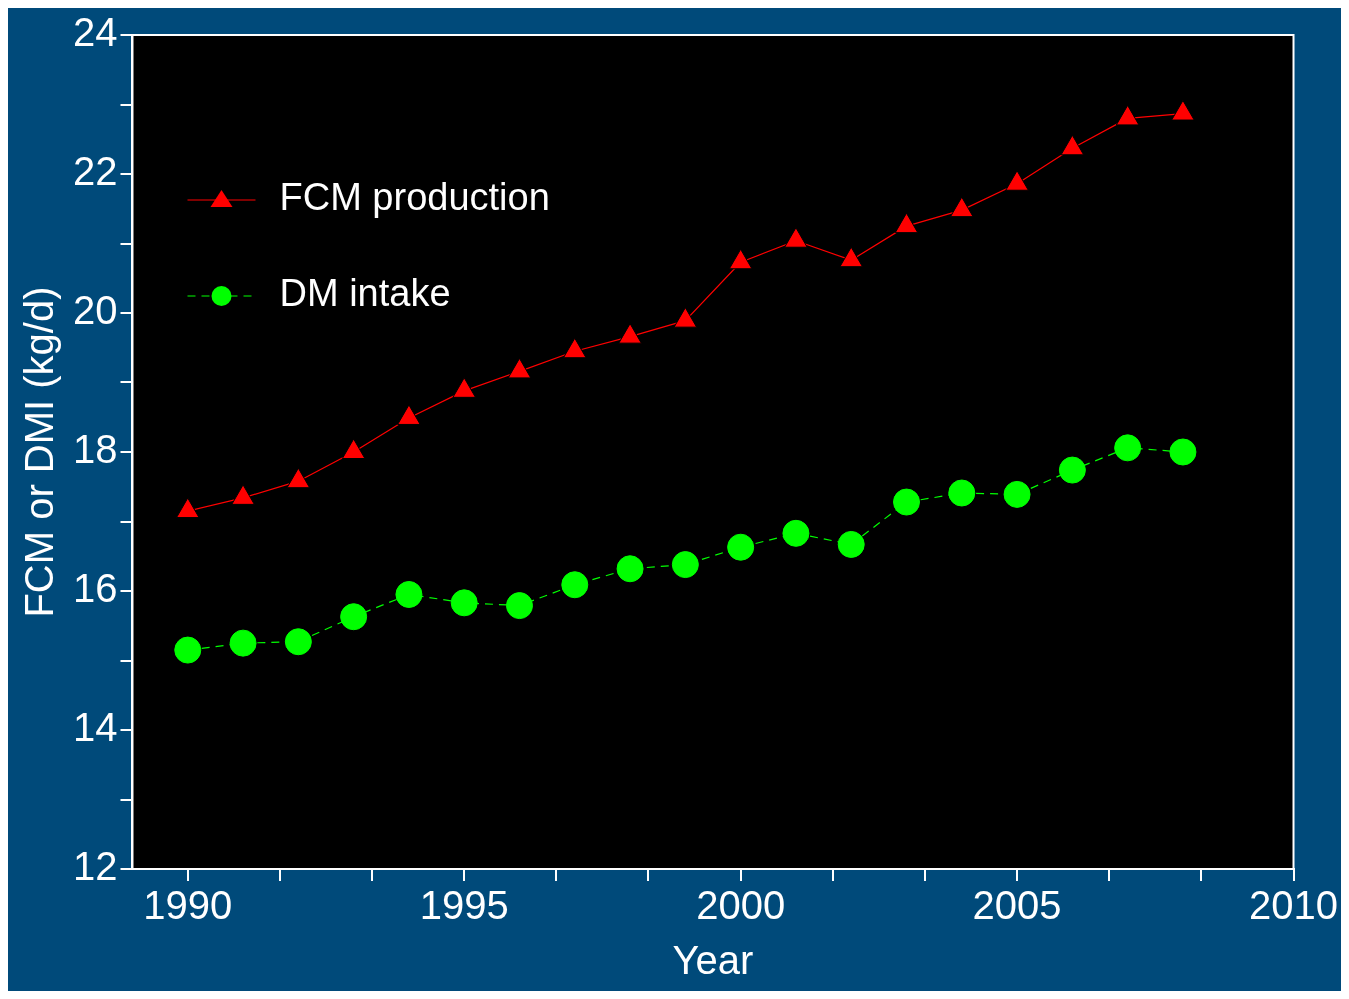 Image resolution: width=1349 pixels, height=999 pixels. What do you see at coordinates (95, 449) in the screenshot?
I see `y-tick-label: 18` at bounding box center [95, 449].